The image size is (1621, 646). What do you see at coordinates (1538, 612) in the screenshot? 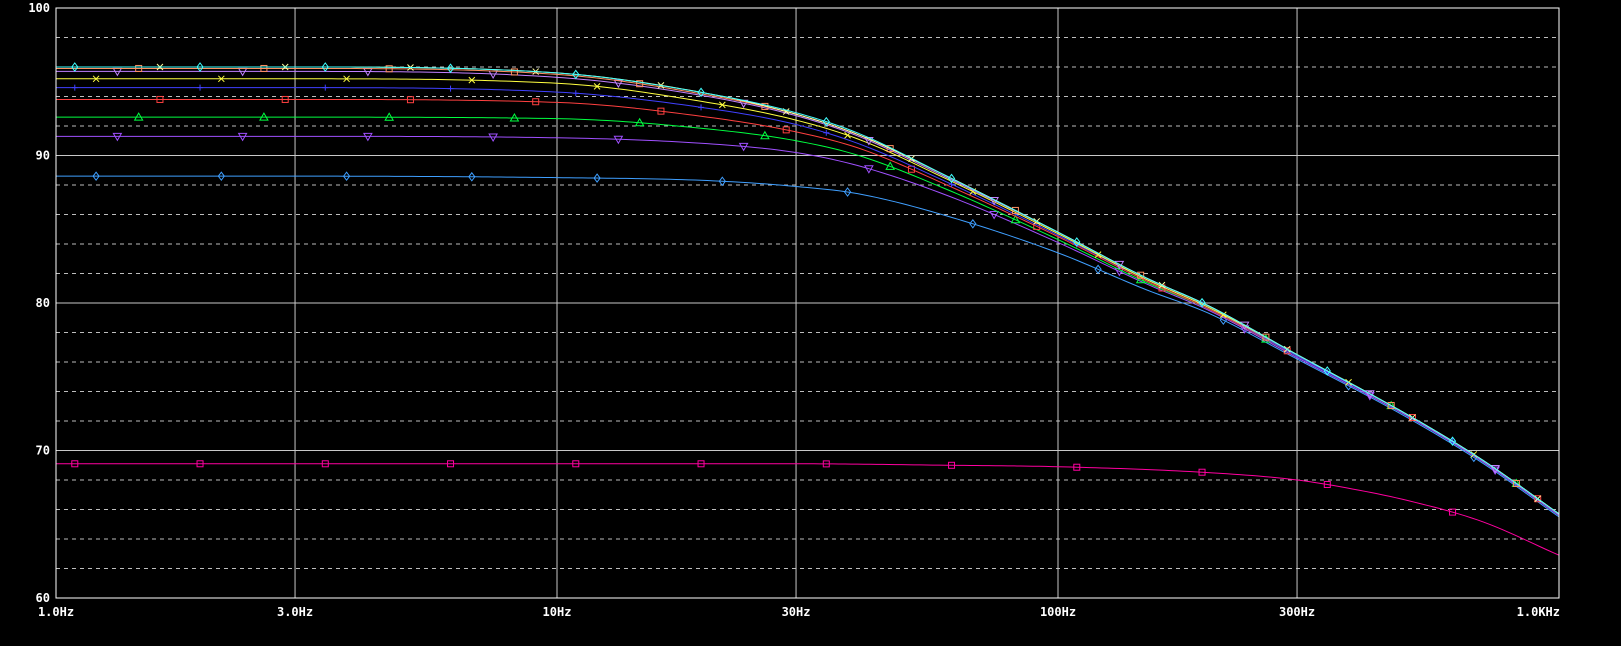
I see `x-tick-label: 1.0KHz` at bounding box center [1538, 612].